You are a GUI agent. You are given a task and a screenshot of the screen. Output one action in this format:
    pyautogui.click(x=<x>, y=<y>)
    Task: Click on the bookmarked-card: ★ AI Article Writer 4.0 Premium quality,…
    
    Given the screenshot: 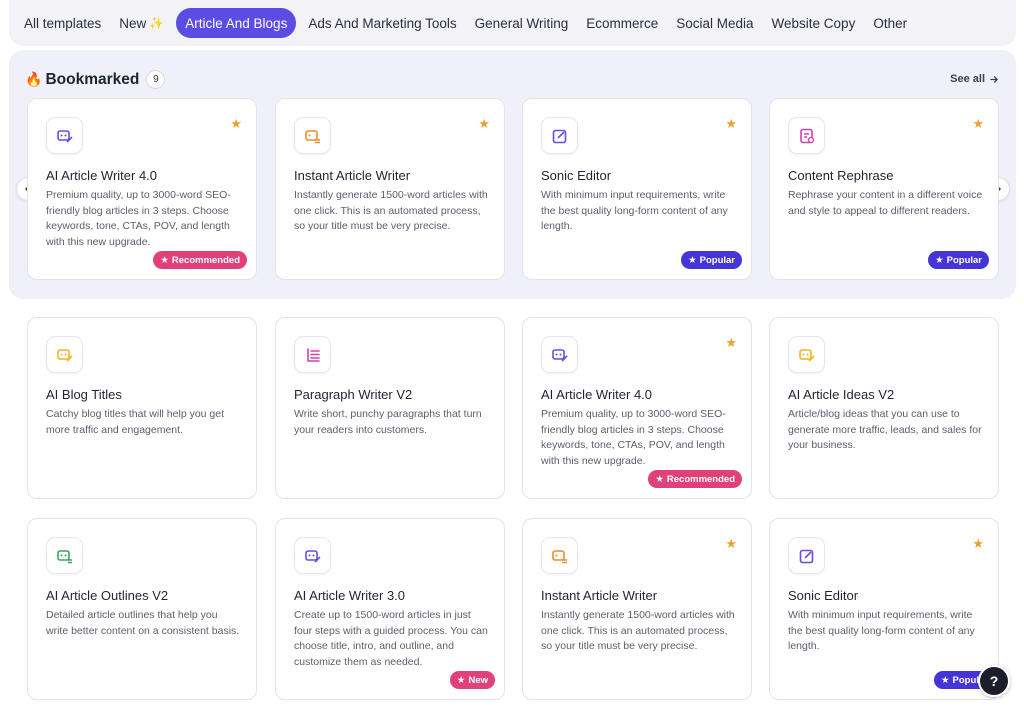 What is the action you would take?
    pyautogui.click(x=142, y=189)
    